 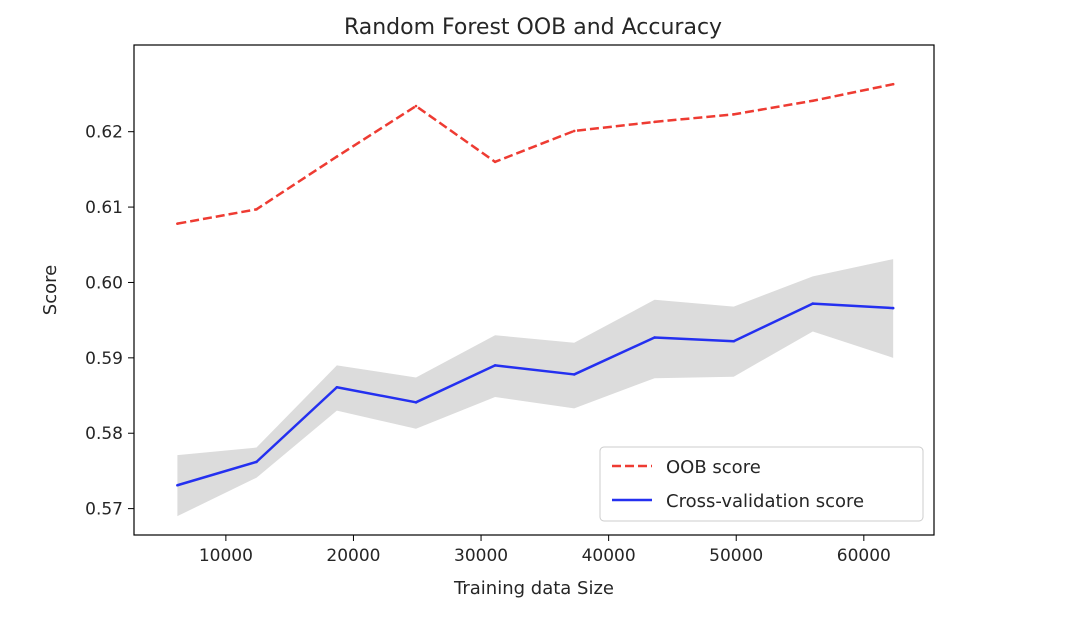 What do you see at coordinates (864, 556) in the screenshot?
I see `x-tick-label-5: 60000` at bounding box center [864, 556].